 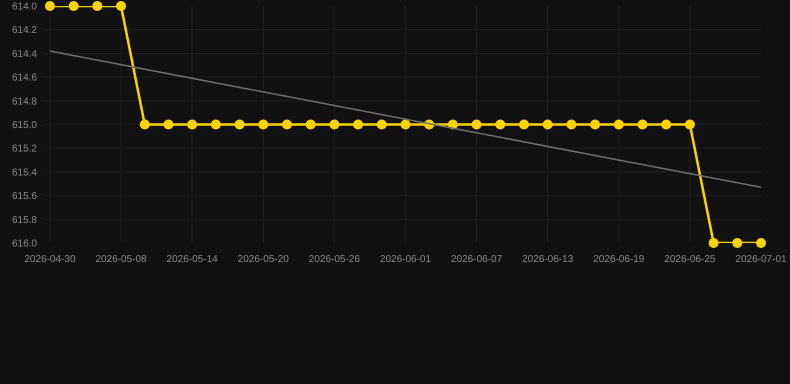 What do you see at coordinates (25, 7) in the screenshot?
I see `y-tick-label: 614.0` at bounding box center [25, 7].